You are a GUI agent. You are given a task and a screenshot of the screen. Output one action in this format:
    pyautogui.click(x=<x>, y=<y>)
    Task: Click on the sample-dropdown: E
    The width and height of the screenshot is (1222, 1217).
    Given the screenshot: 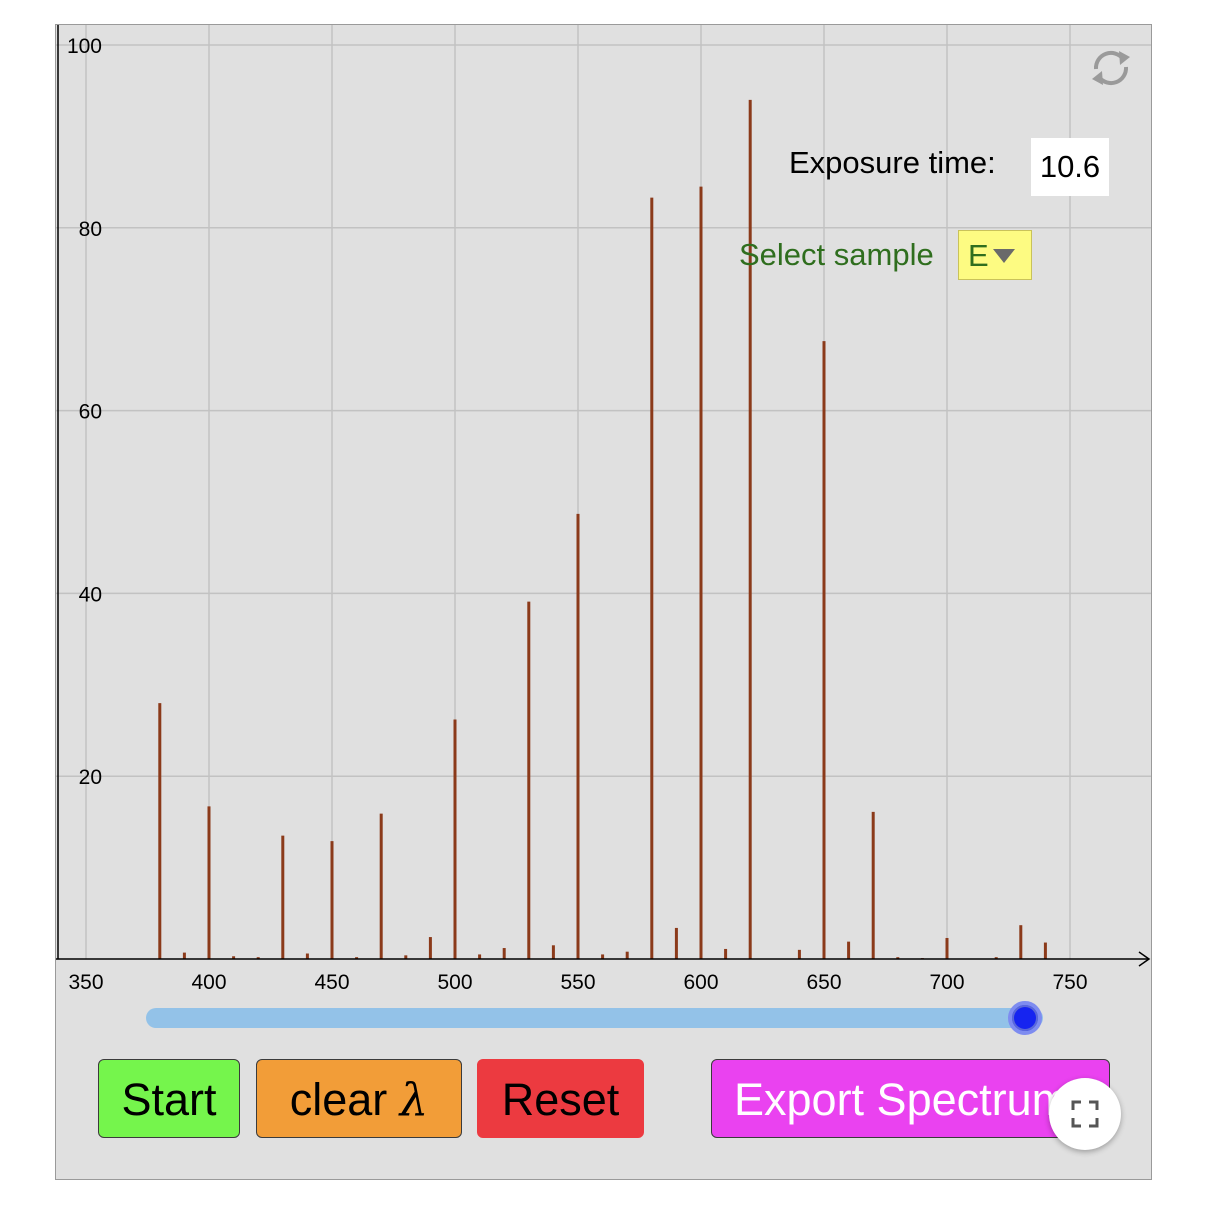 What is the action you would take?
    pyautogui.click(x=995, y=255)
    